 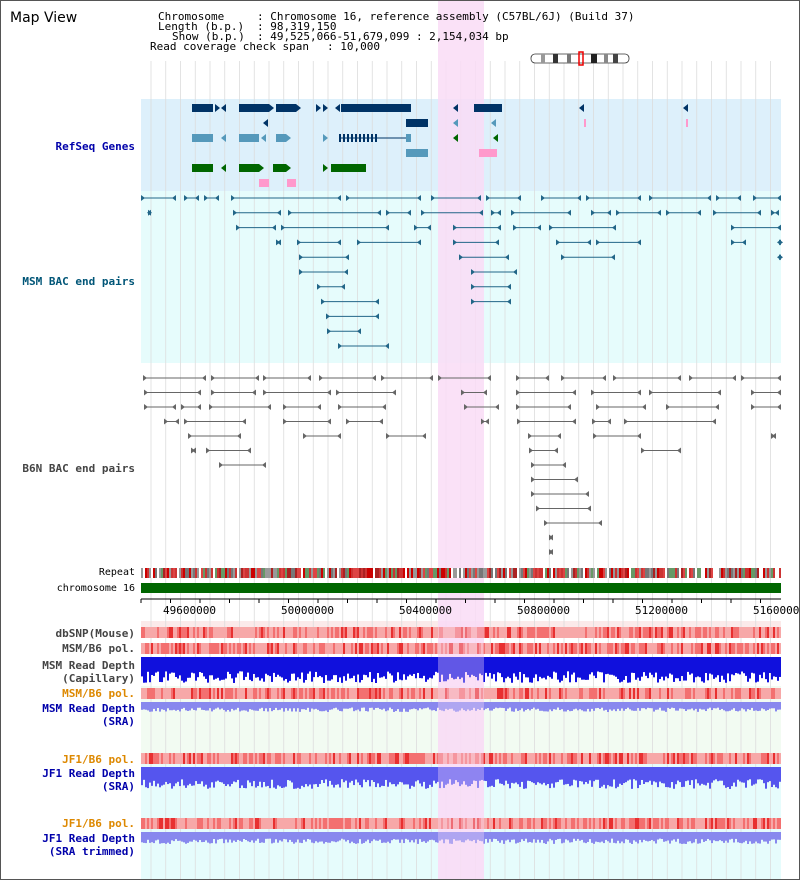 What do you see at coordinates (488, 153) in the screenshot?
I see `refseq-gene` at bounding box center [488, 153].